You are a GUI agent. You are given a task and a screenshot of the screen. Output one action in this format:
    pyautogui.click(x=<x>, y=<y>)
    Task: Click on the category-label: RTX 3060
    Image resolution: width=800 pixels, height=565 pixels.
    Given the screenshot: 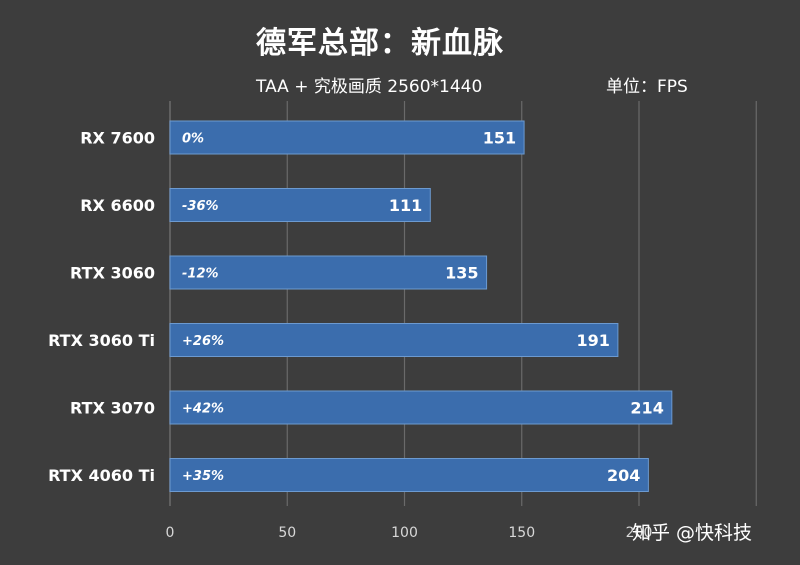 What is the action you would take?
    pyautogui.click(x=112, y=273)
    